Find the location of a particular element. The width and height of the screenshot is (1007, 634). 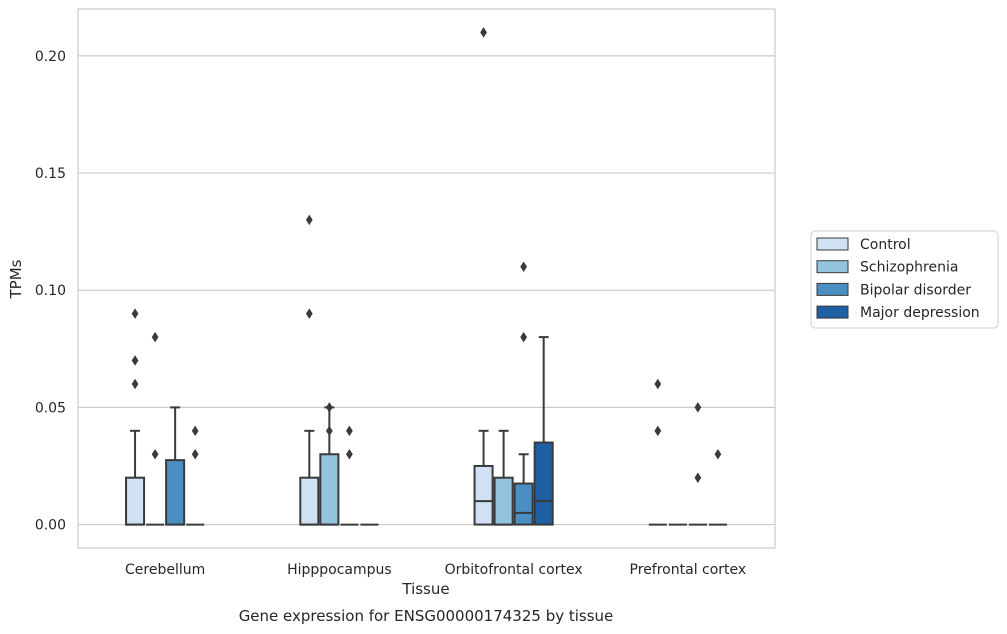

legend-frame is located at coordinates (904, 279).